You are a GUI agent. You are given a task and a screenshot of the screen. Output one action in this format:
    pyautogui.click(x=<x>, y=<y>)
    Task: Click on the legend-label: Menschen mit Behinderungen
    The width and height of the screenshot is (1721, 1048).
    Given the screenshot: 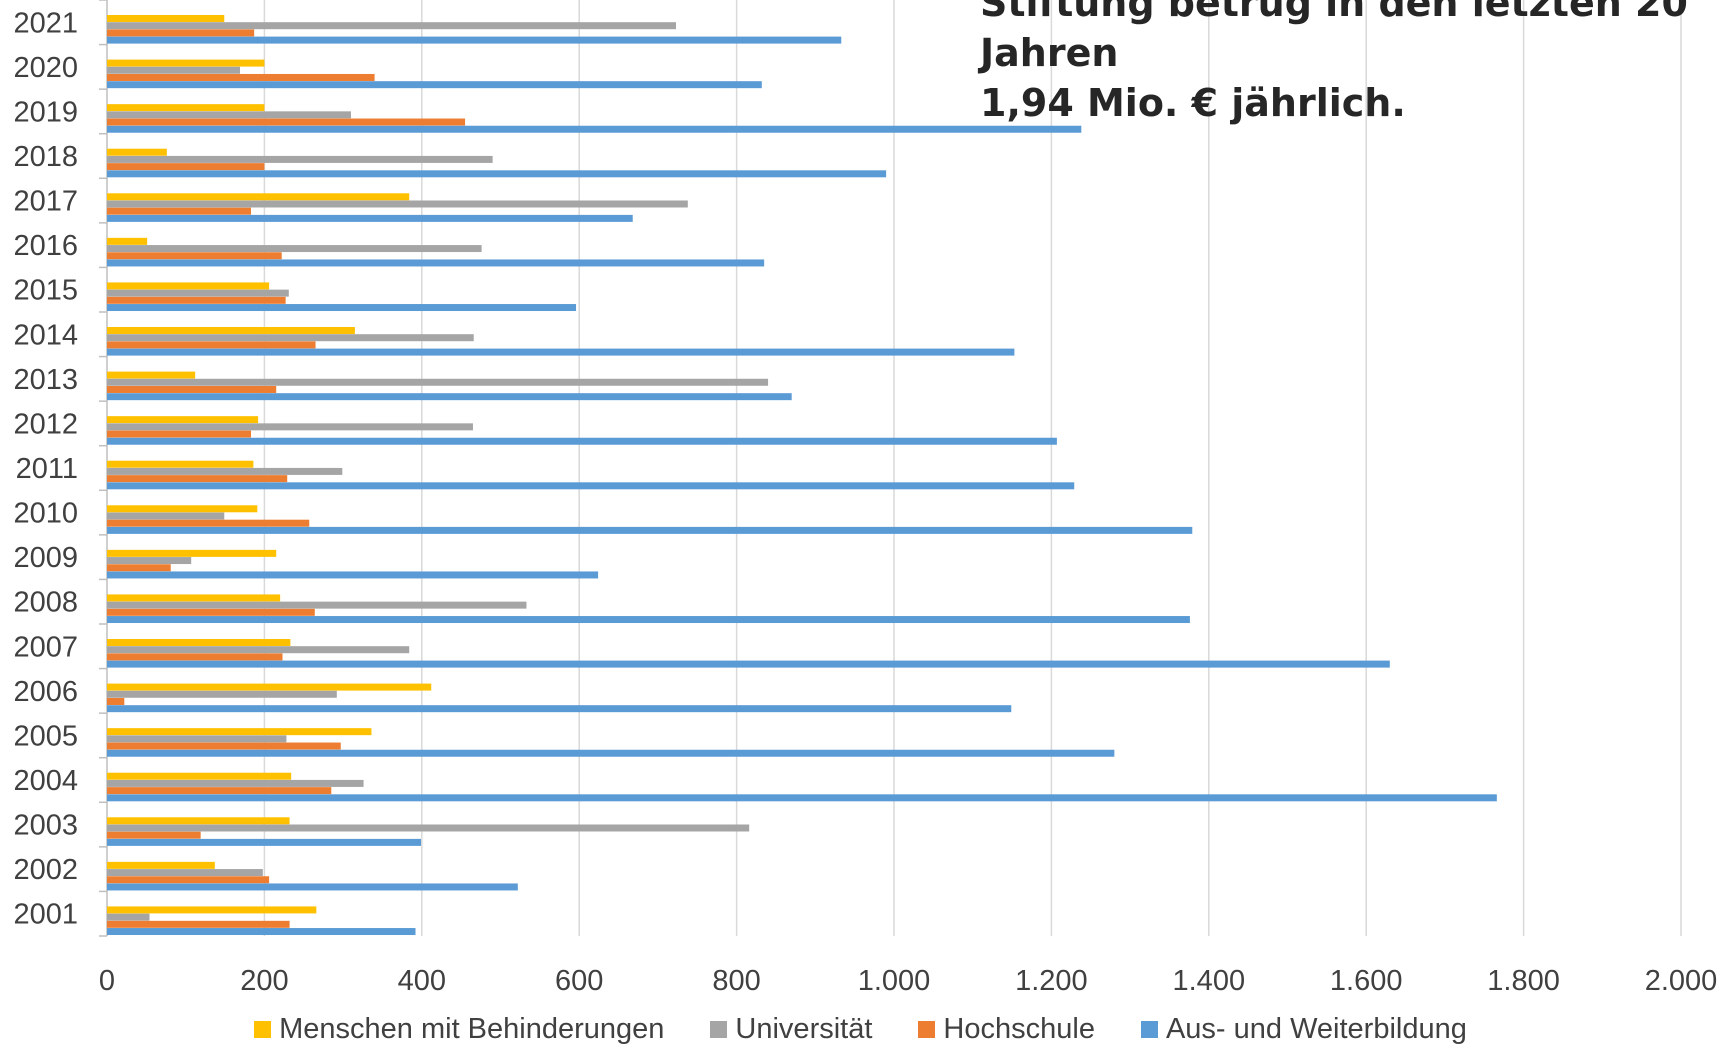 What is the action you would take?
    pyautogui.click(x=472, y=1028)
    